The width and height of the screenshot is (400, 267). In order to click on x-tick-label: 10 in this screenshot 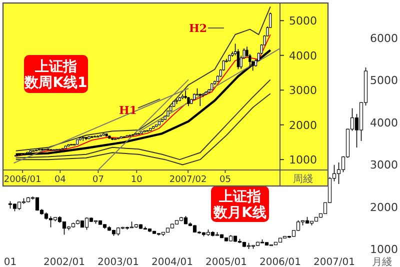, I will do `click(136, 180)`.